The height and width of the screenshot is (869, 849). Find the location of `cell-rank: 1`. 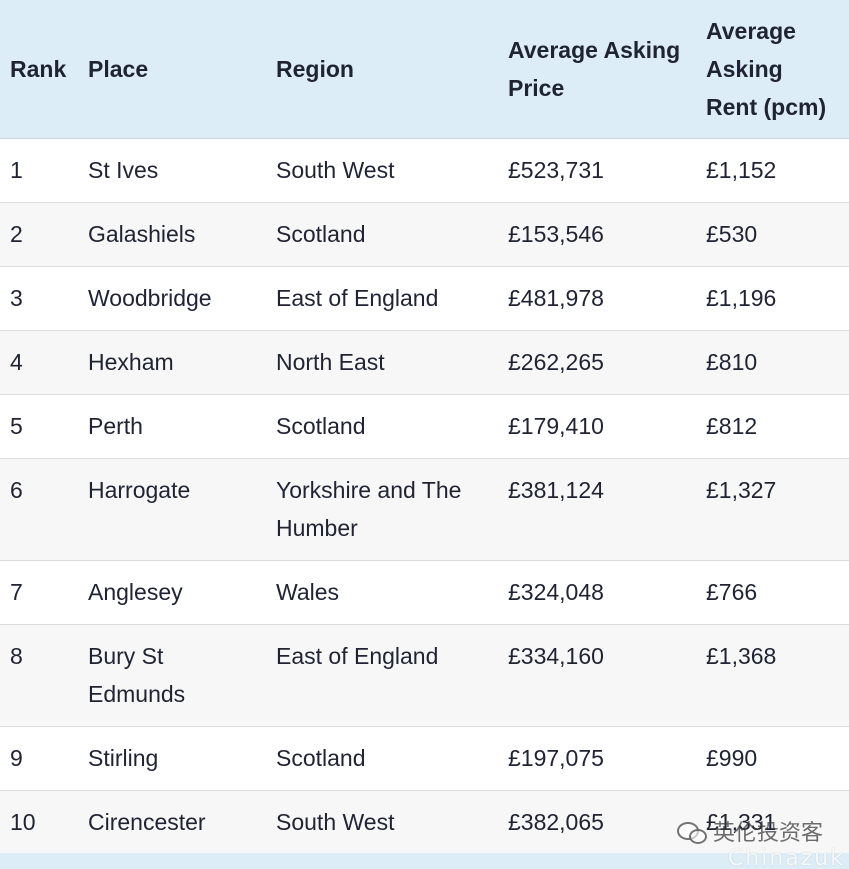

cell-rank: 1 is located at coordinates (39, 170).